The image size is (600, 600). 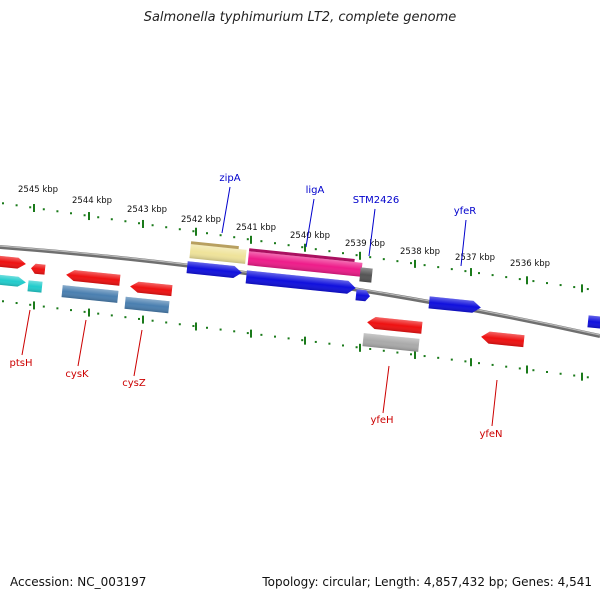 I want to click on label-cysK-leader, so click(x=82, y=343).